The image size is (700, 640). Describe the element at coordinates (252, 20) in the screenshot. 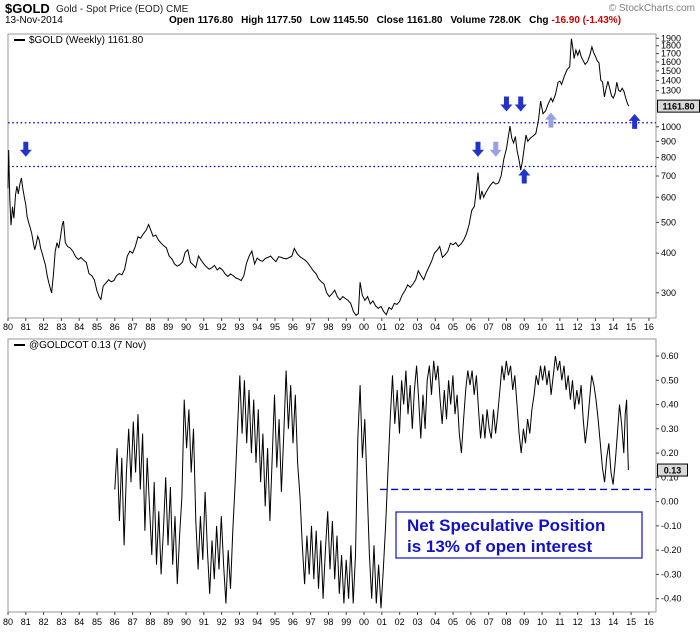

I see `high-label: High` at that location.